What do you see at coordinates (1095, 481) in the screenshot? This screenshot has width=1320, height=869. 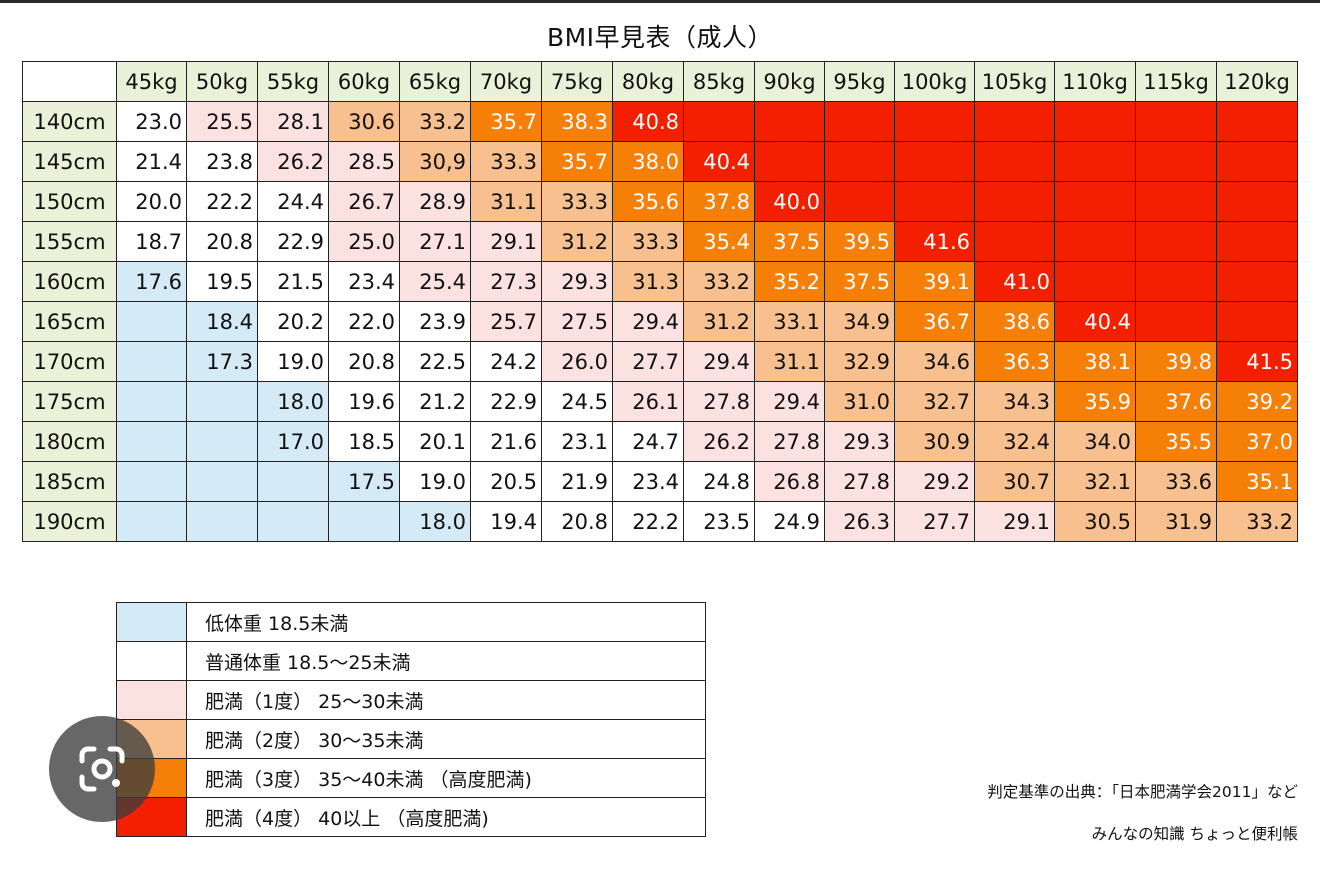 I see `bmi-cell: 32.1` at bounding box center [1095, 481].